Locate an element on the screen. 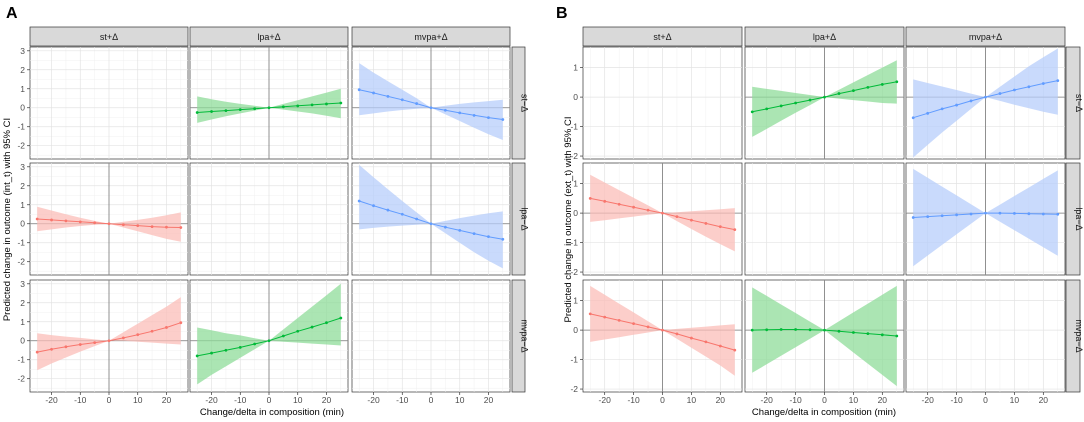  column-strip-label: lpa+Δ is located at coordinates (824, 37).